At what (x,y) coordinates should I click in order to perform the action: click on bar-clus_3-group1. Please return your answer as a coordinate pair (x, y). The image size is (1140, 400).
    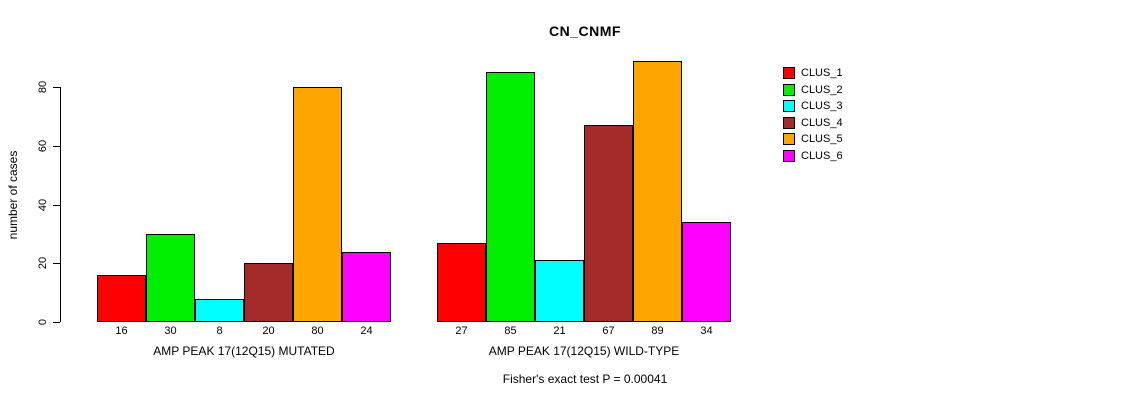
    Looking at the image, I should click on (219, 310).